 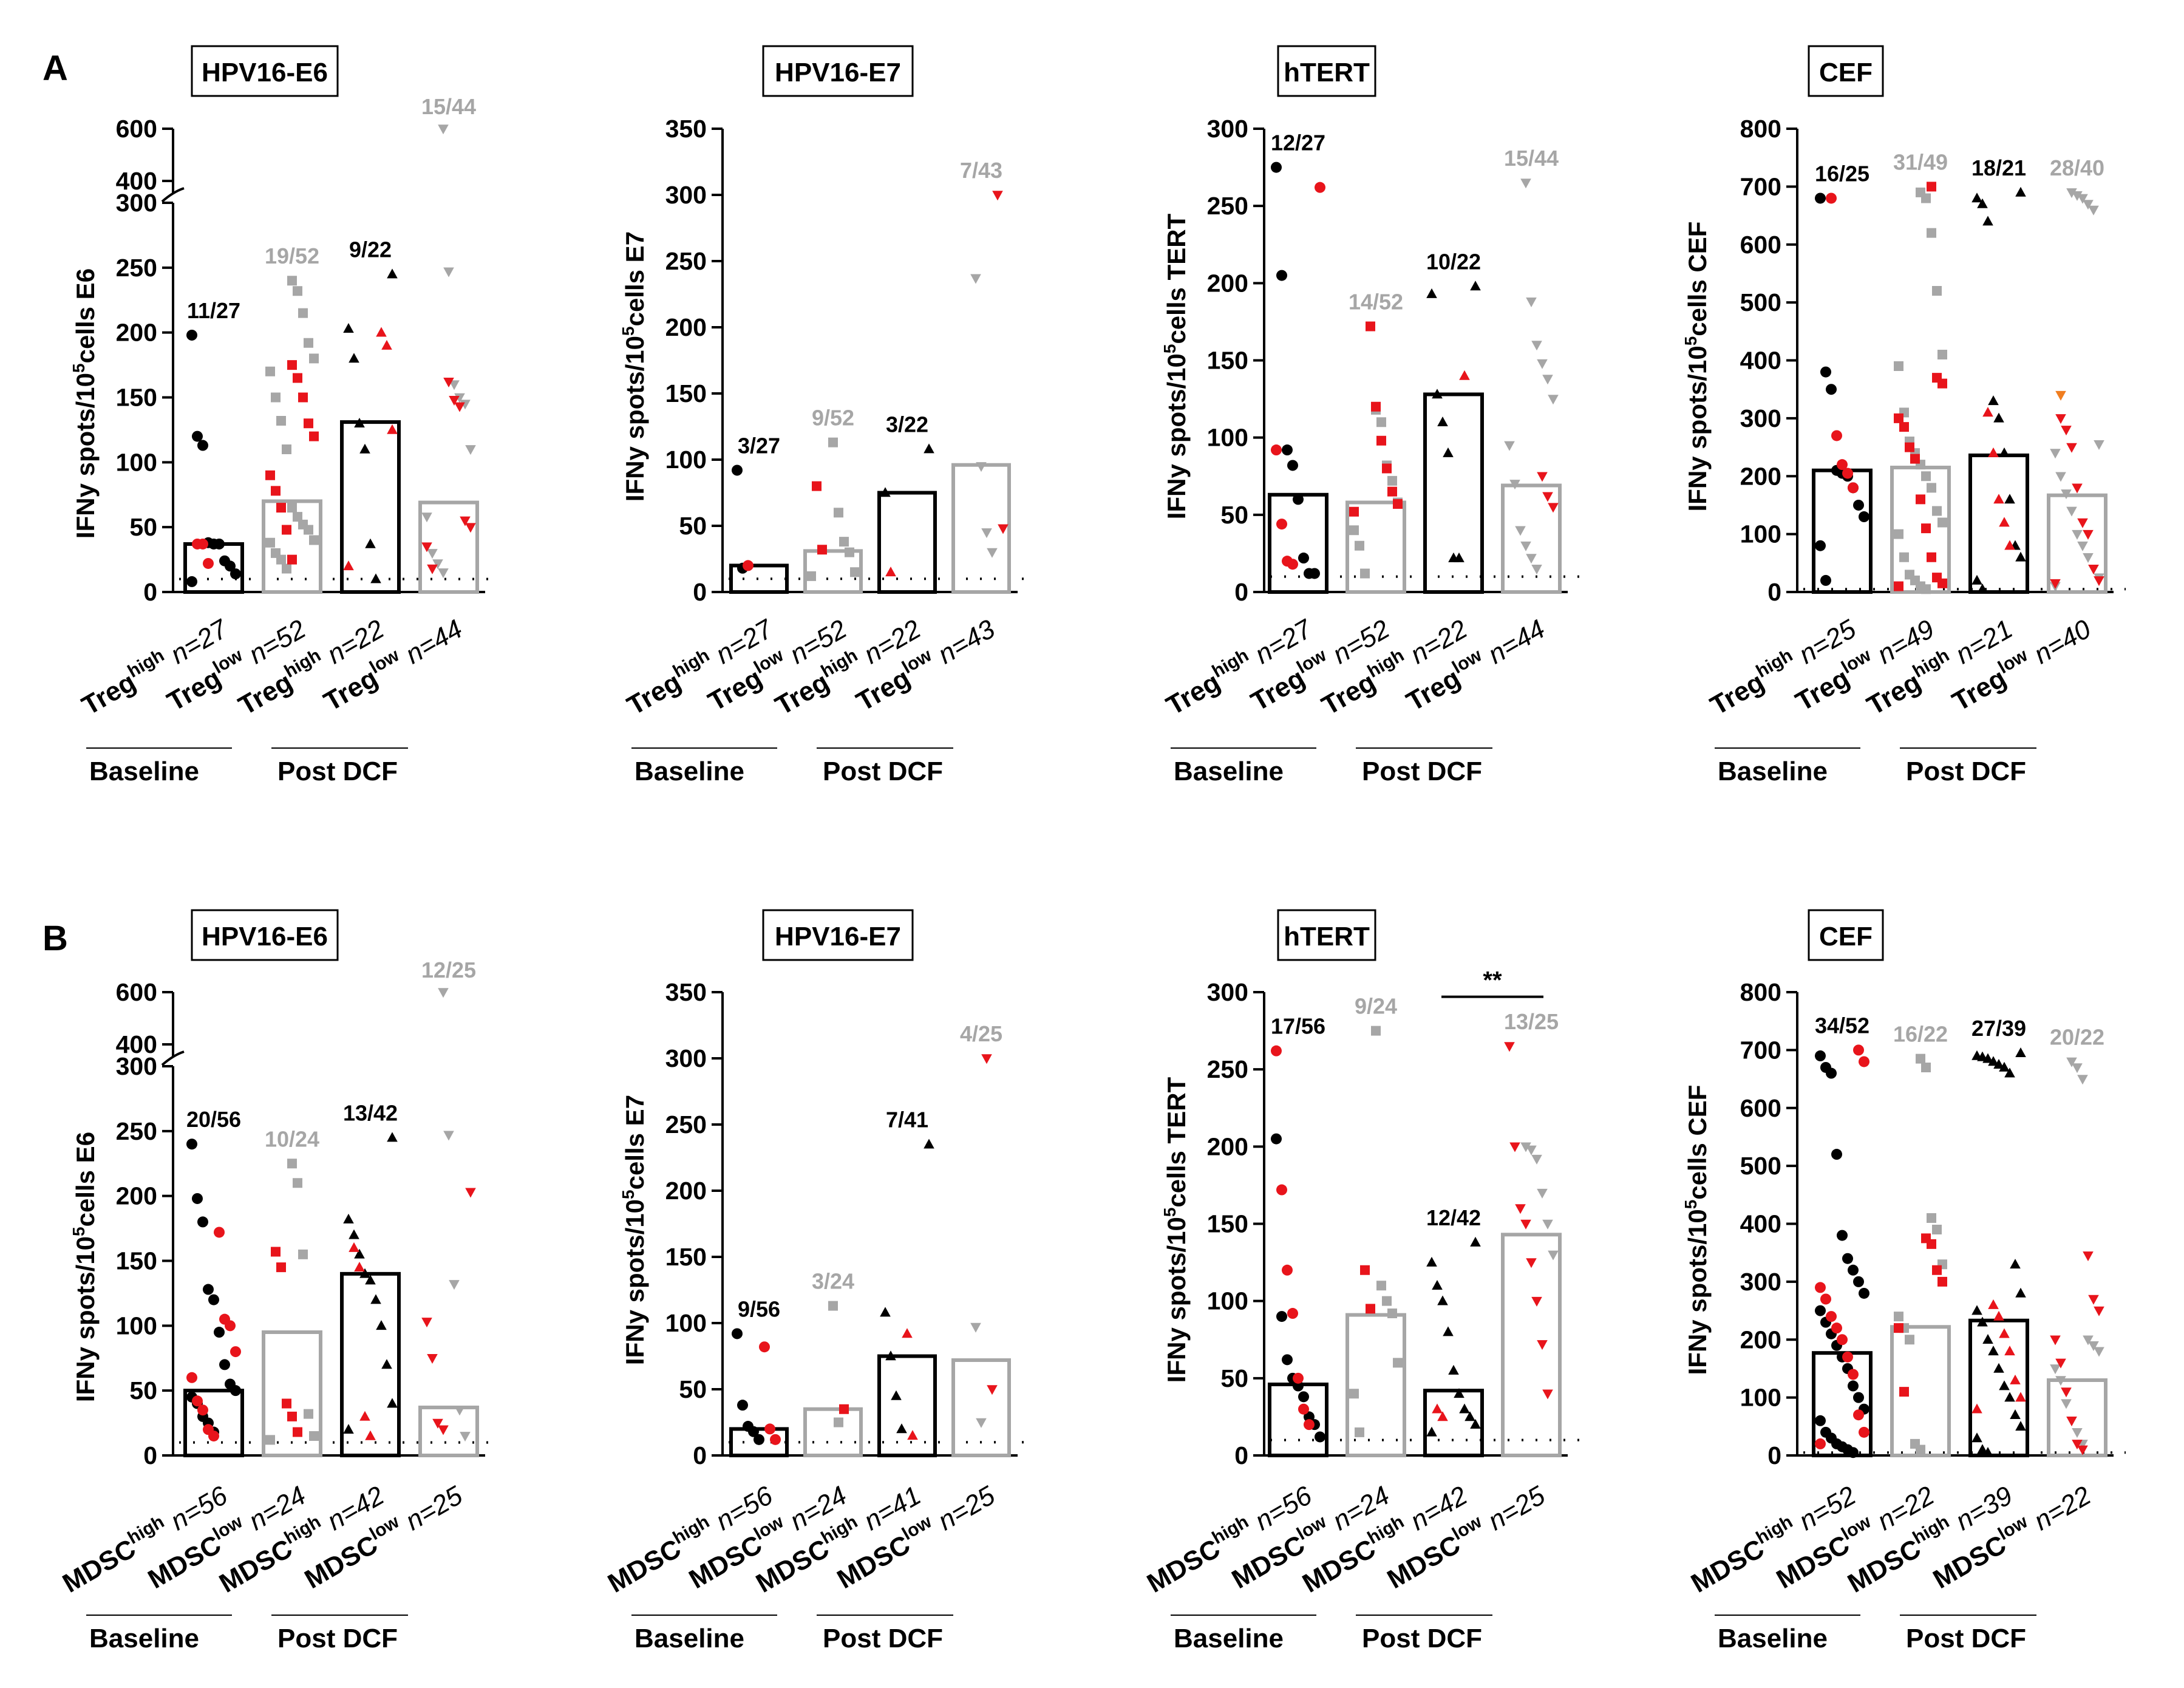 I want to click on chart-title-box, so click(x=265, y=935).